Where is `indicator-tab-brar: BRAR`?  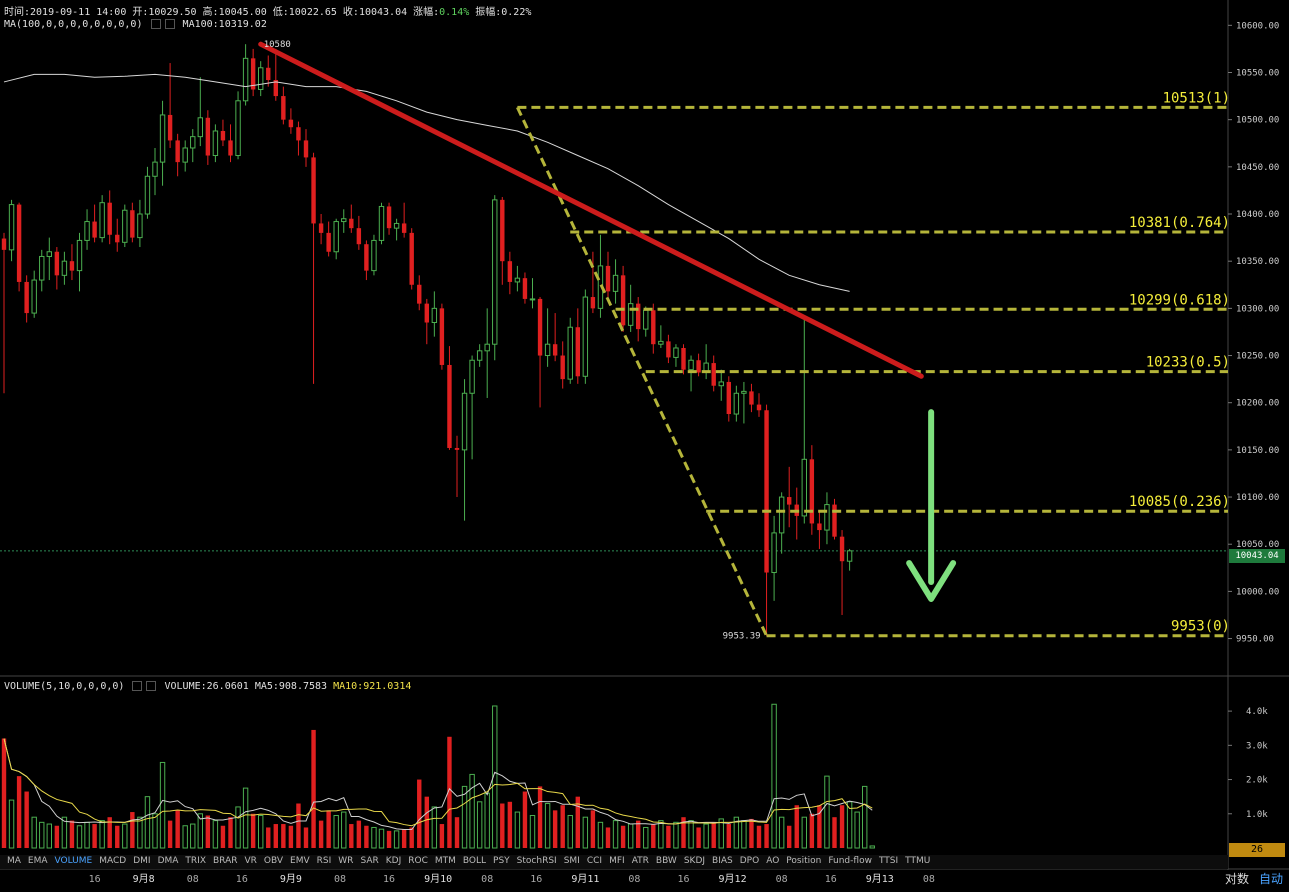
indicator-tab-brar: BRAR is located at coordinates (225, 861).